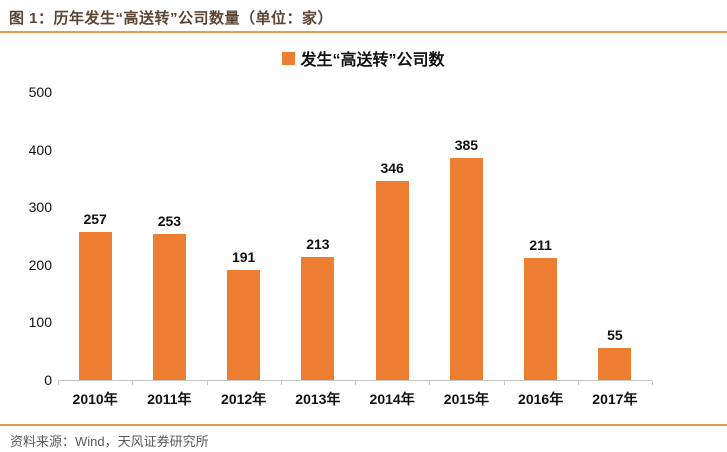 The height and width of the screenshot is (452, 727). I want to click on x-axis-category-label: 2011年, so click(169, 399).